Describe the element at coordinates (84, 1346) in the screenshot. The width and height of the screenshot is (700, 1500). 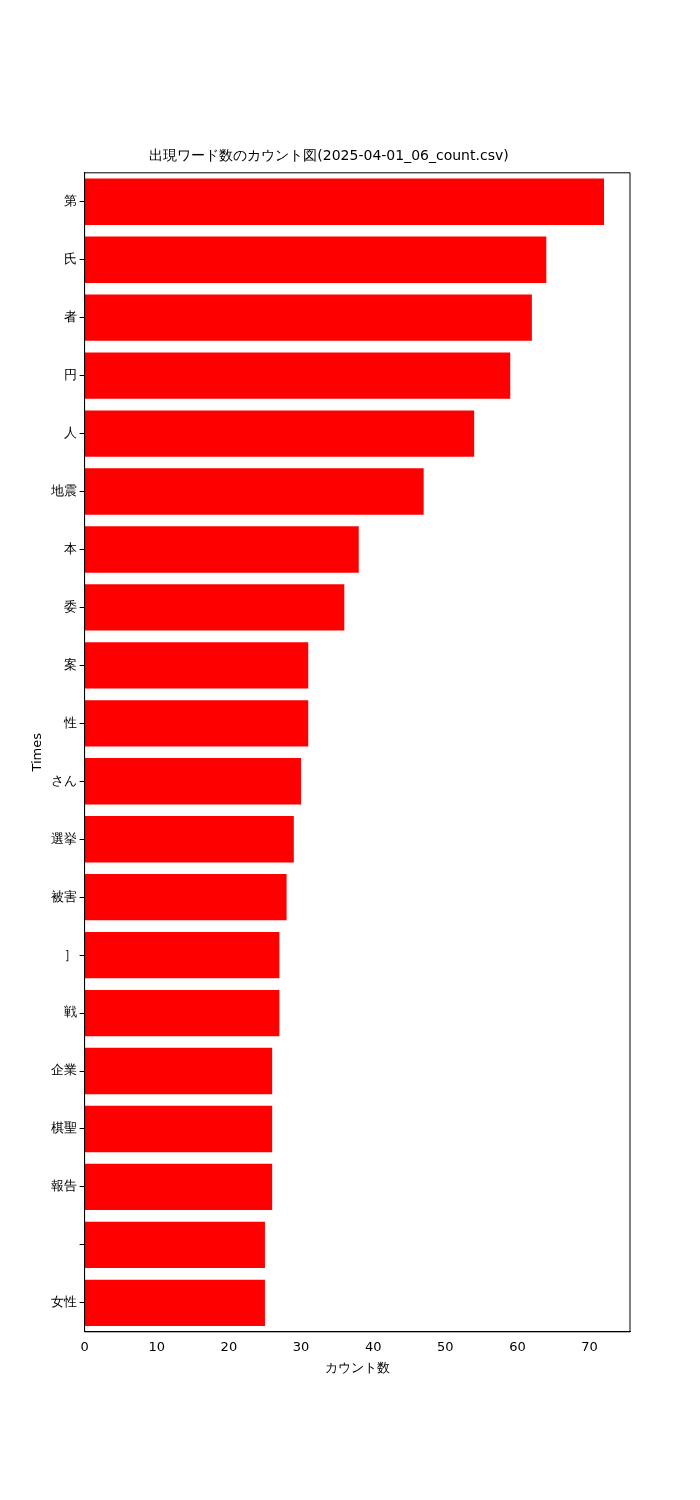
I see `x-tick-label: 0` at that location.